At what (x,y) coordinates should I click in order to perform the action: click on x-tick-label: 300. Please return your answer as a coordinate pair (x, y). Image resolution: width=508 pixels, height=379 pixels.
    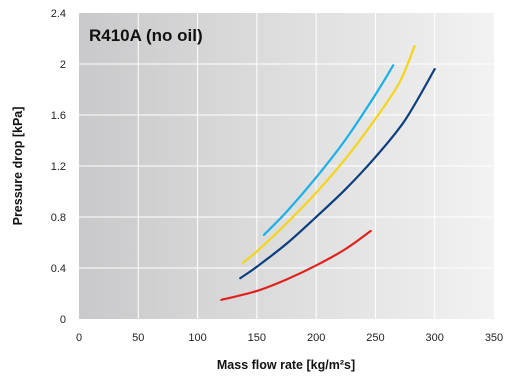
    Looking at the image, I should click on (435, 338).